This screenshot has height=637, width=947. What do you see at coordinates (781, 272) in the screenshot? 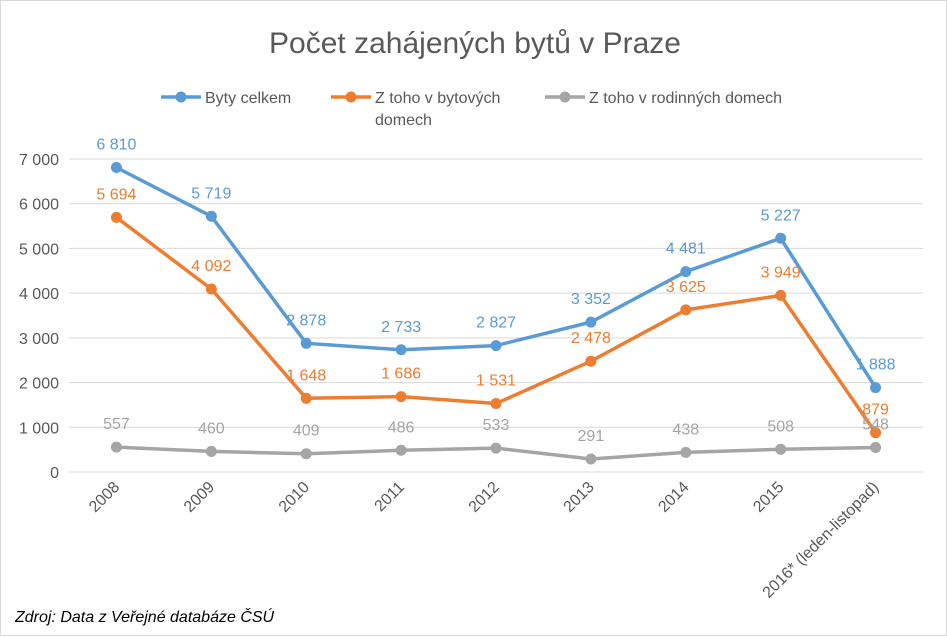
I see `series-2-data-label: 3 949` at bounding box center [781, 272].